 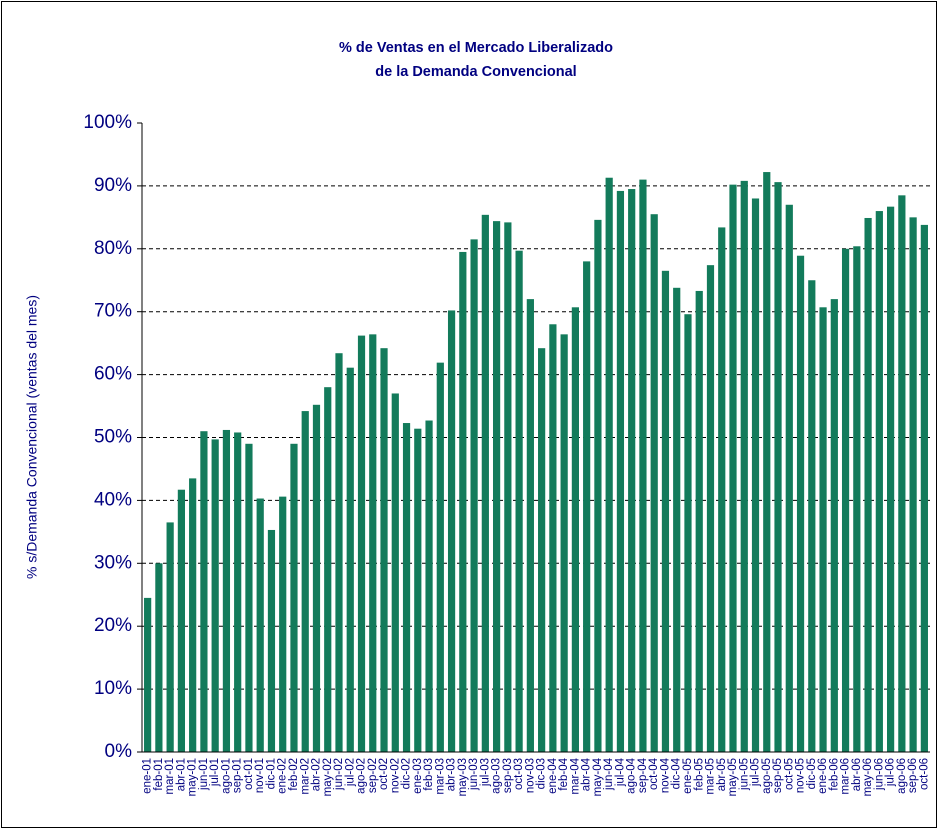 What do you see at coordinates (271, 773) in the screenshot?
I see `x-tick-label: dic-01` at bounding box center [271, 773].